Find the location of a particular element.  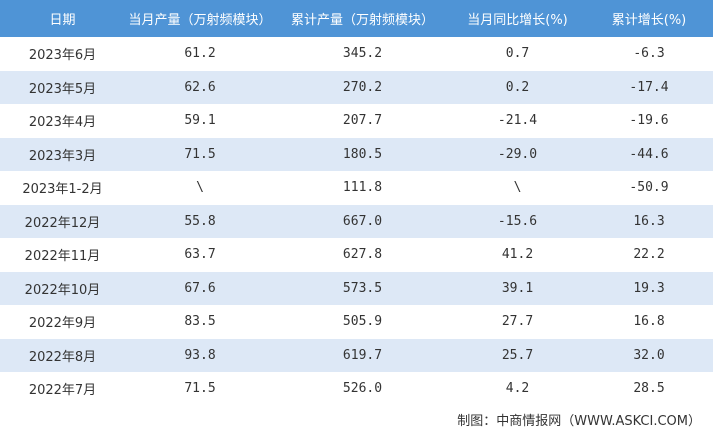

value-cell: 4.2 is located at coordinates (517, 389).